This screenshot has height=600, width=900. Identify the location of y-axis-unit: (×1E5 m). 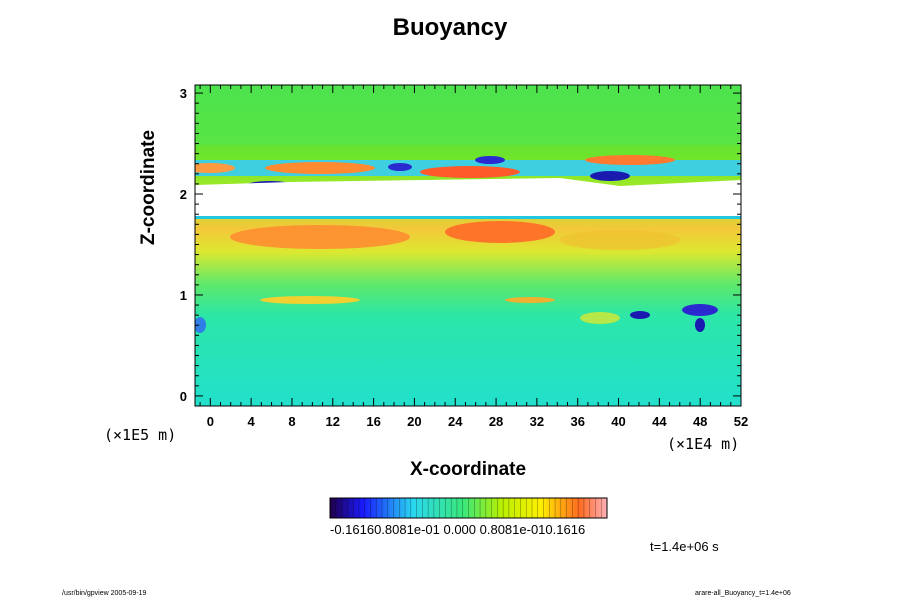
(140, 435).